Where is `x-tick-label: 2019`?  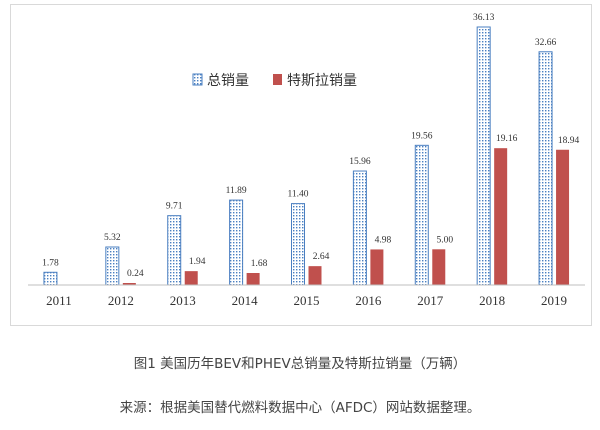
x-tick-label: 2019 is located at coordinates (554, 300).